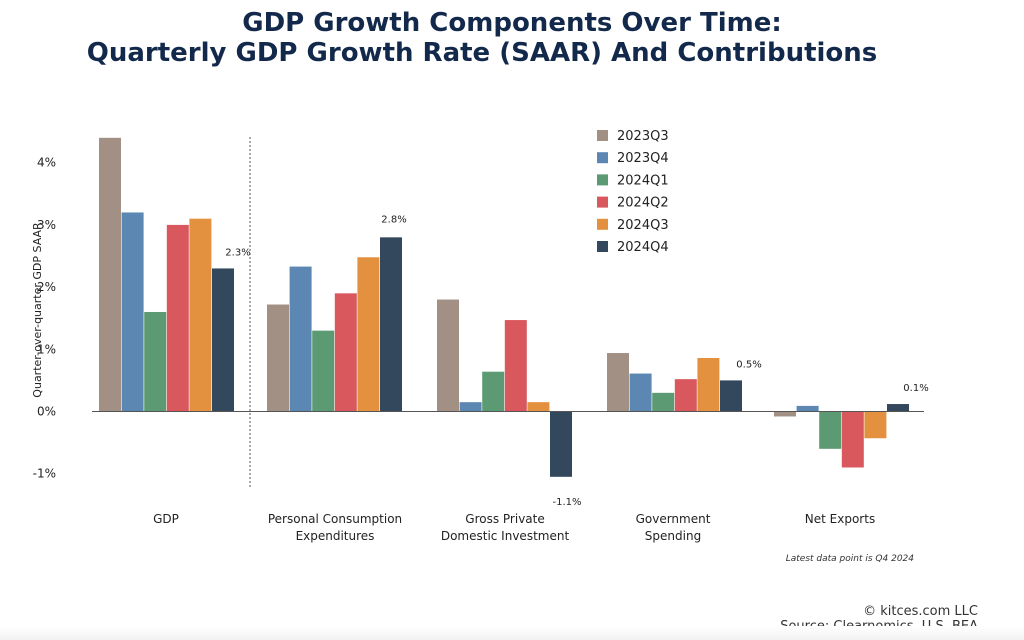 The height and width of the screenshot is (640, 1024). I want to click on y-tick-label: 1%, so click(46, 349).